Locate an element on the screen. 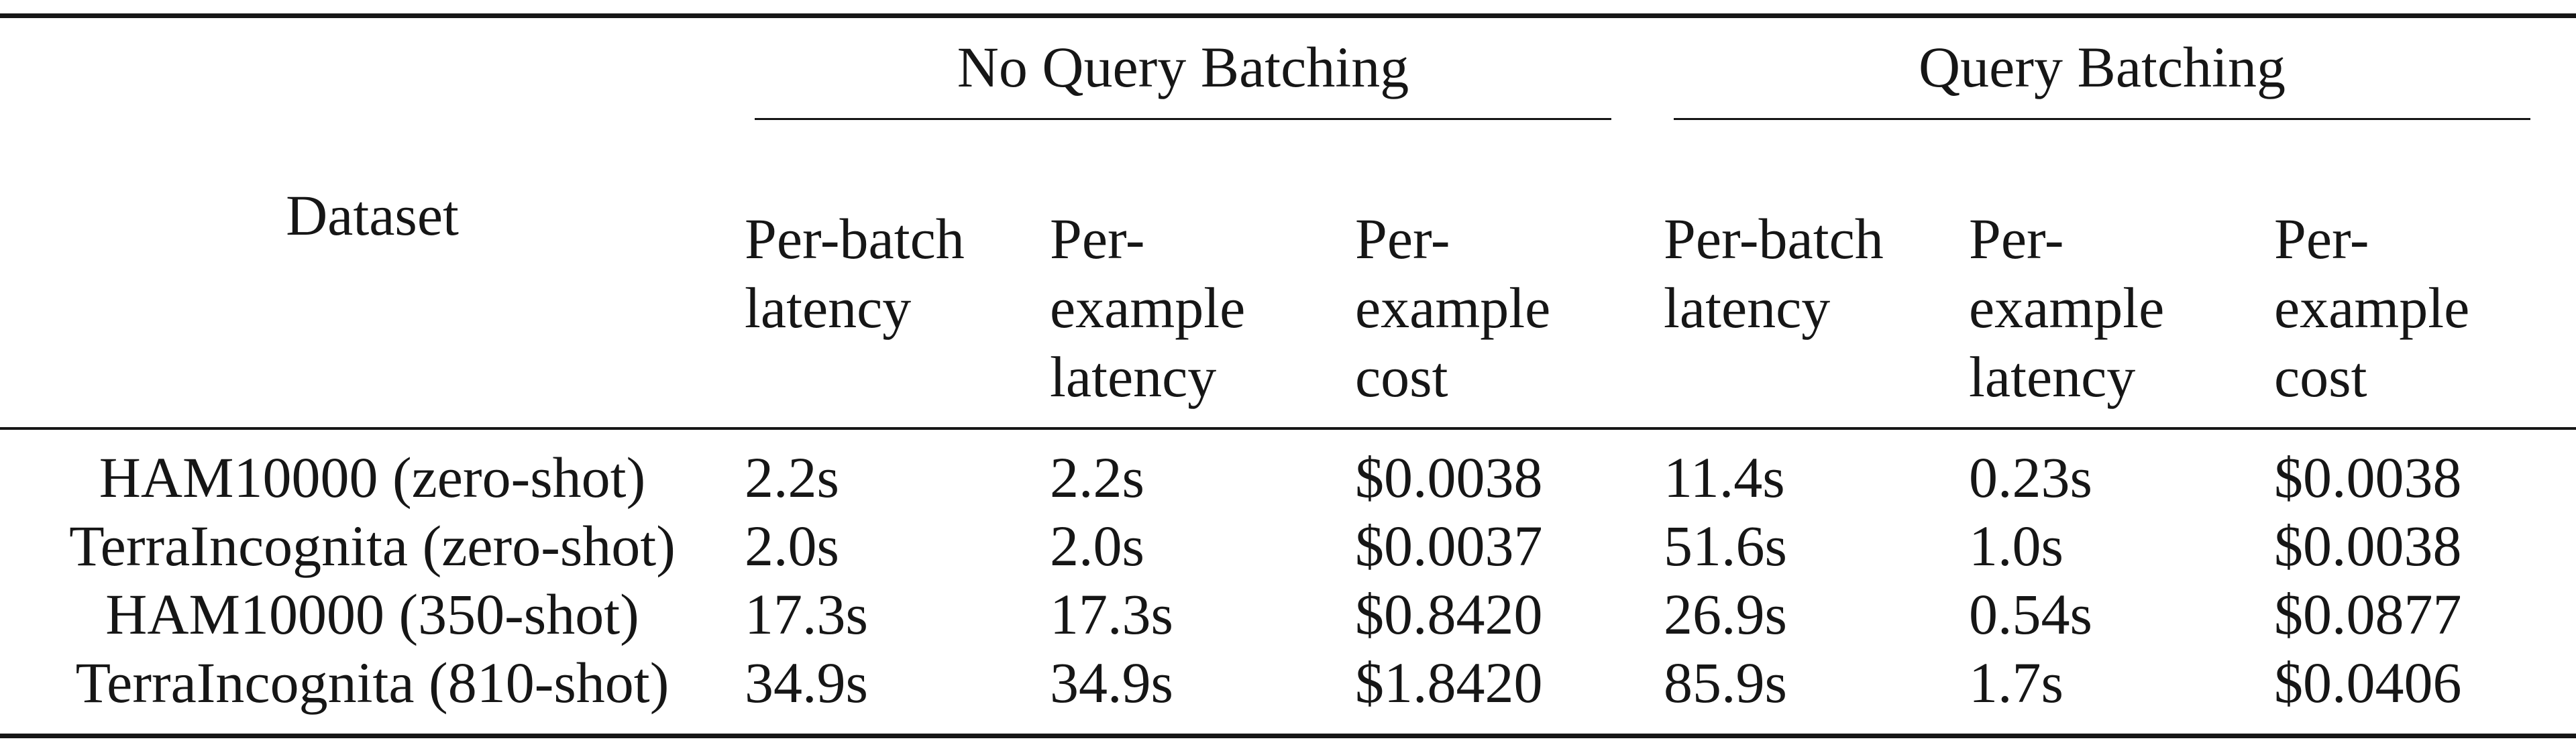 The height and width of the screenshot is (753, 2576). table-cell: 11.4s is located at coordinates (1724, 477).